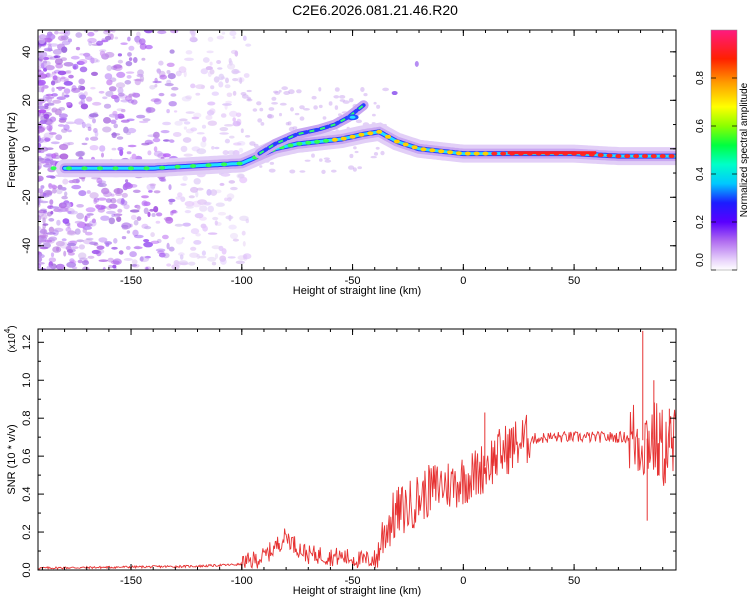 The height and width of the screenshot is (600, 750). What do you see at coordinates (12, 150) in the screenshot?
I see `y-axis-label: Frequency (Hz)` at bounding box center [12, 150].